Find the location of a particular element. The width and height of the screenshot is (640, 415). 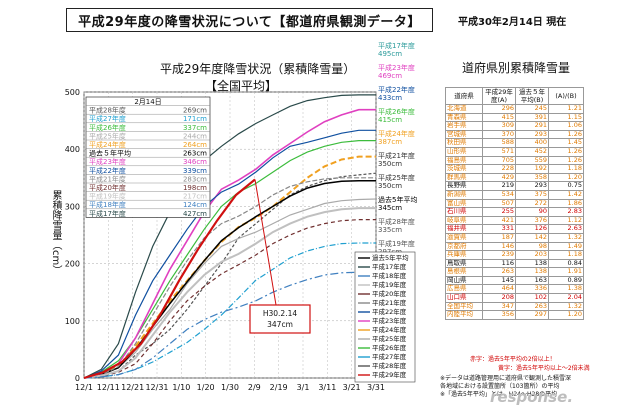

x-tick-label: 1/10 is located at coordinates (181, 387).